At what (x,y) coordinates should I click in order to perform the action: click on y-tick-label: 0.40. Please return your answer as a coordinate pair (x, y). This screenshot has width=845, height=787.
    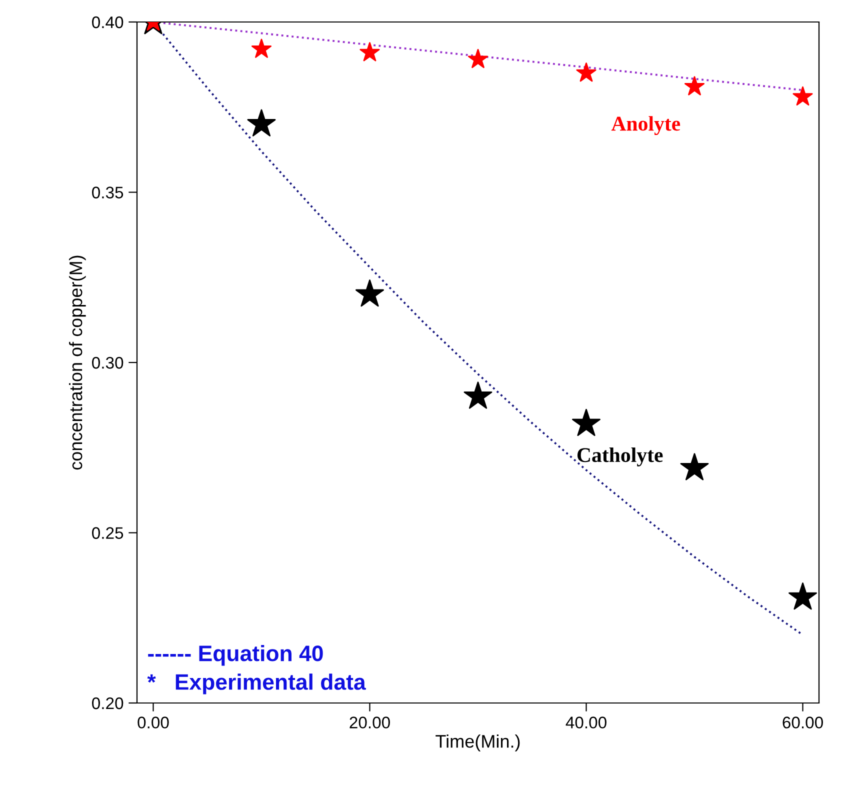
    Looking at the image, I should click on (108, 22).